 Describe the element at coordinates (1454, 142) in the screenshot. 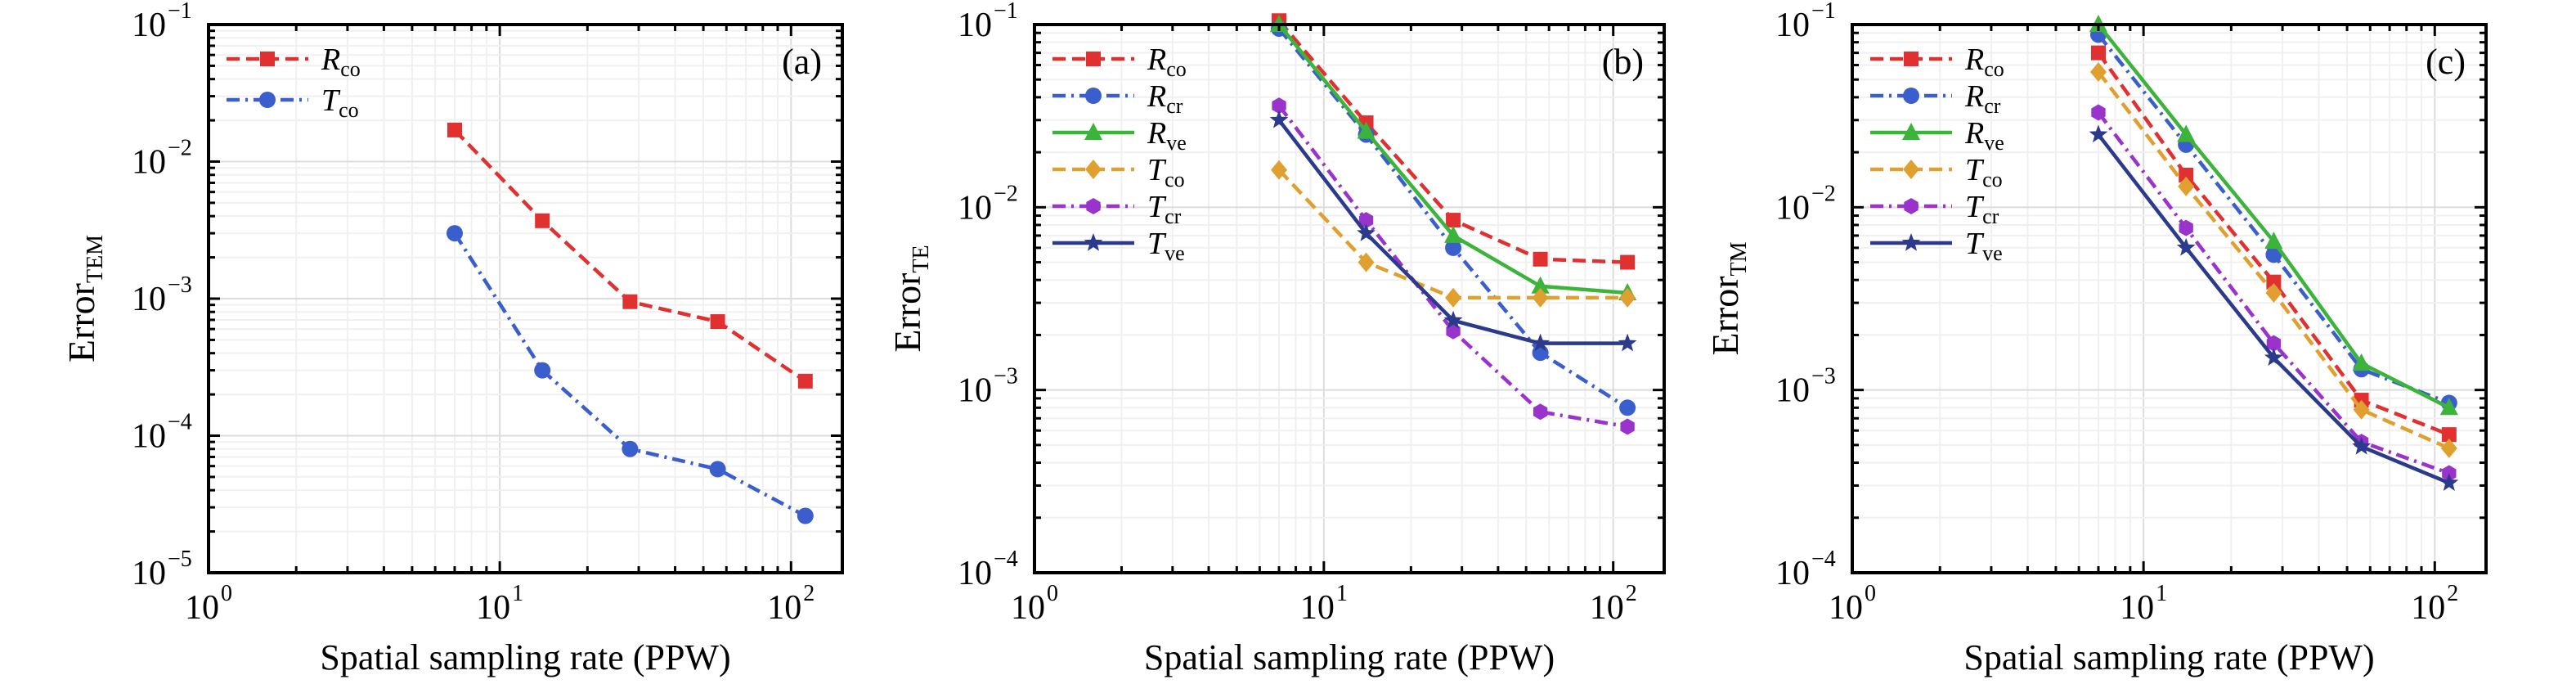

I see `series-r-co` at that location.